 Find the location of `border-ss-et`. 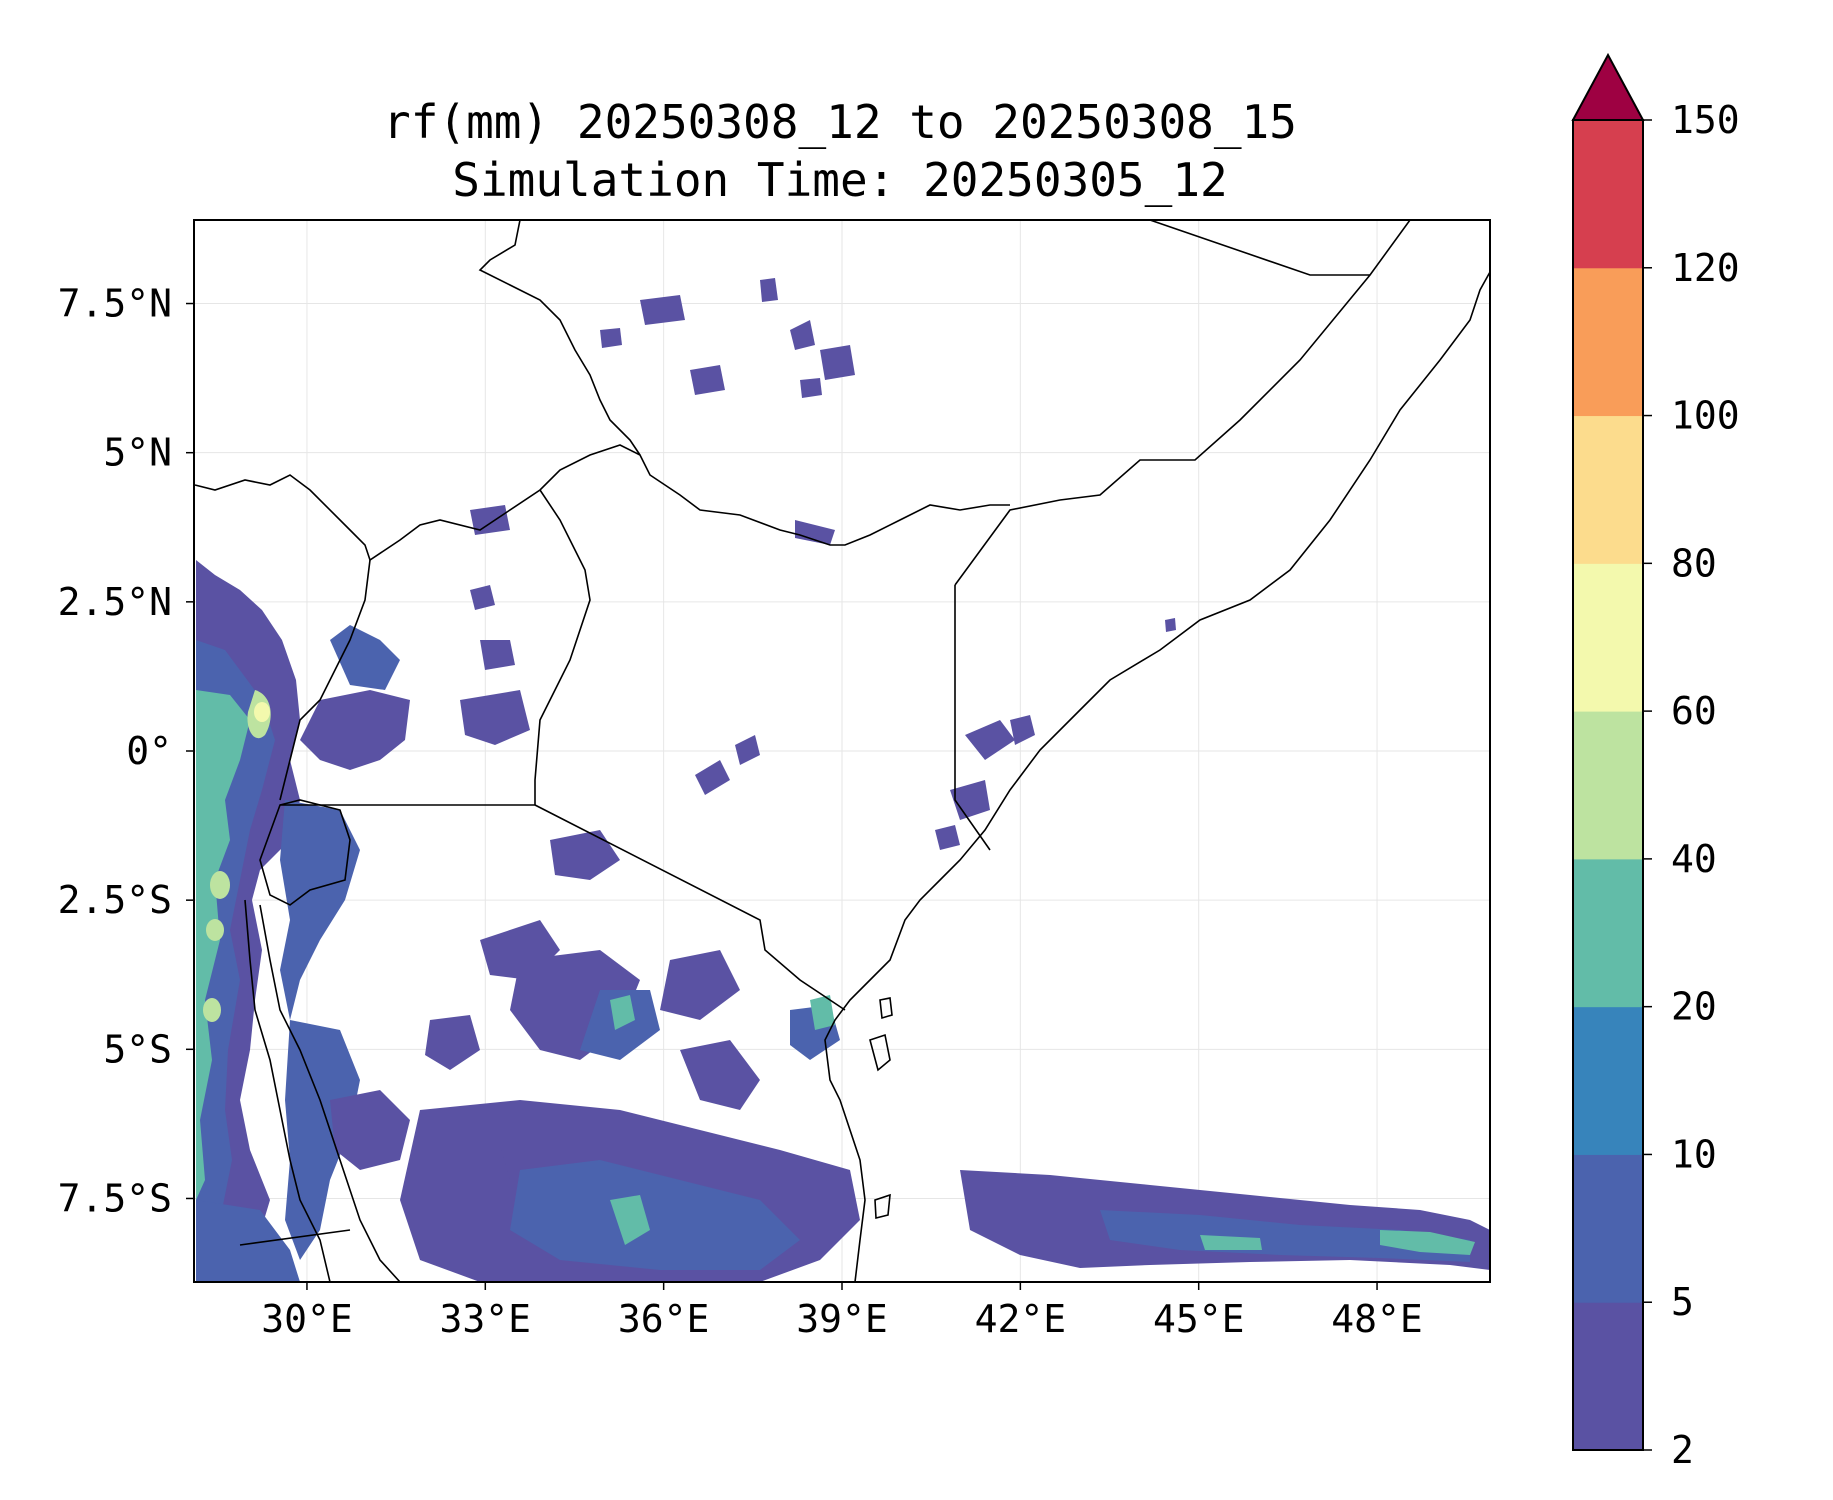

border-ss-et is located at coordinates (602, 503).